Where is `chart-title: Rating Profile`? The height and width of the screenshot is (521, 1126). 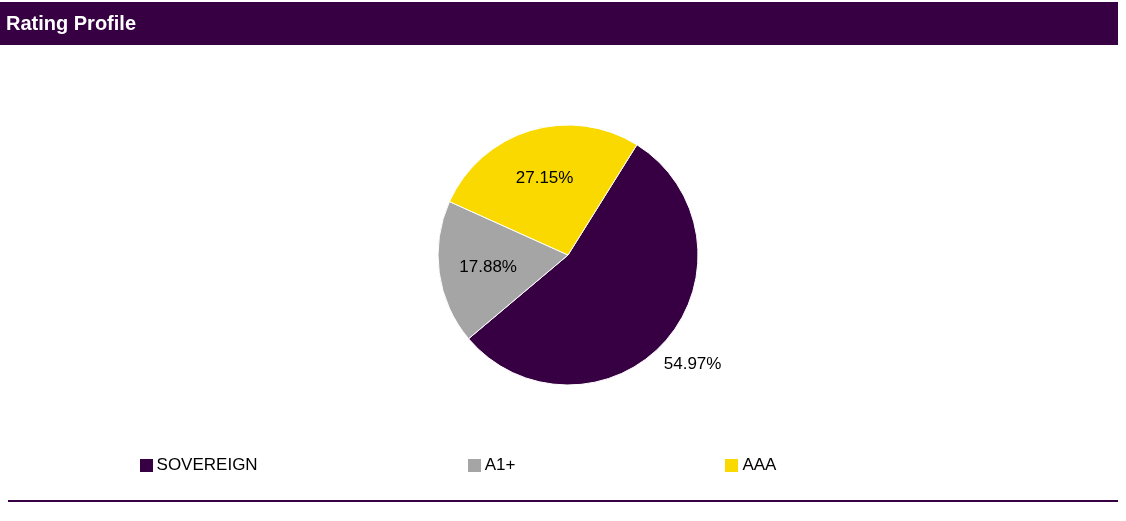 chart-title: Rating Profile is located at coordinates (559, 23).